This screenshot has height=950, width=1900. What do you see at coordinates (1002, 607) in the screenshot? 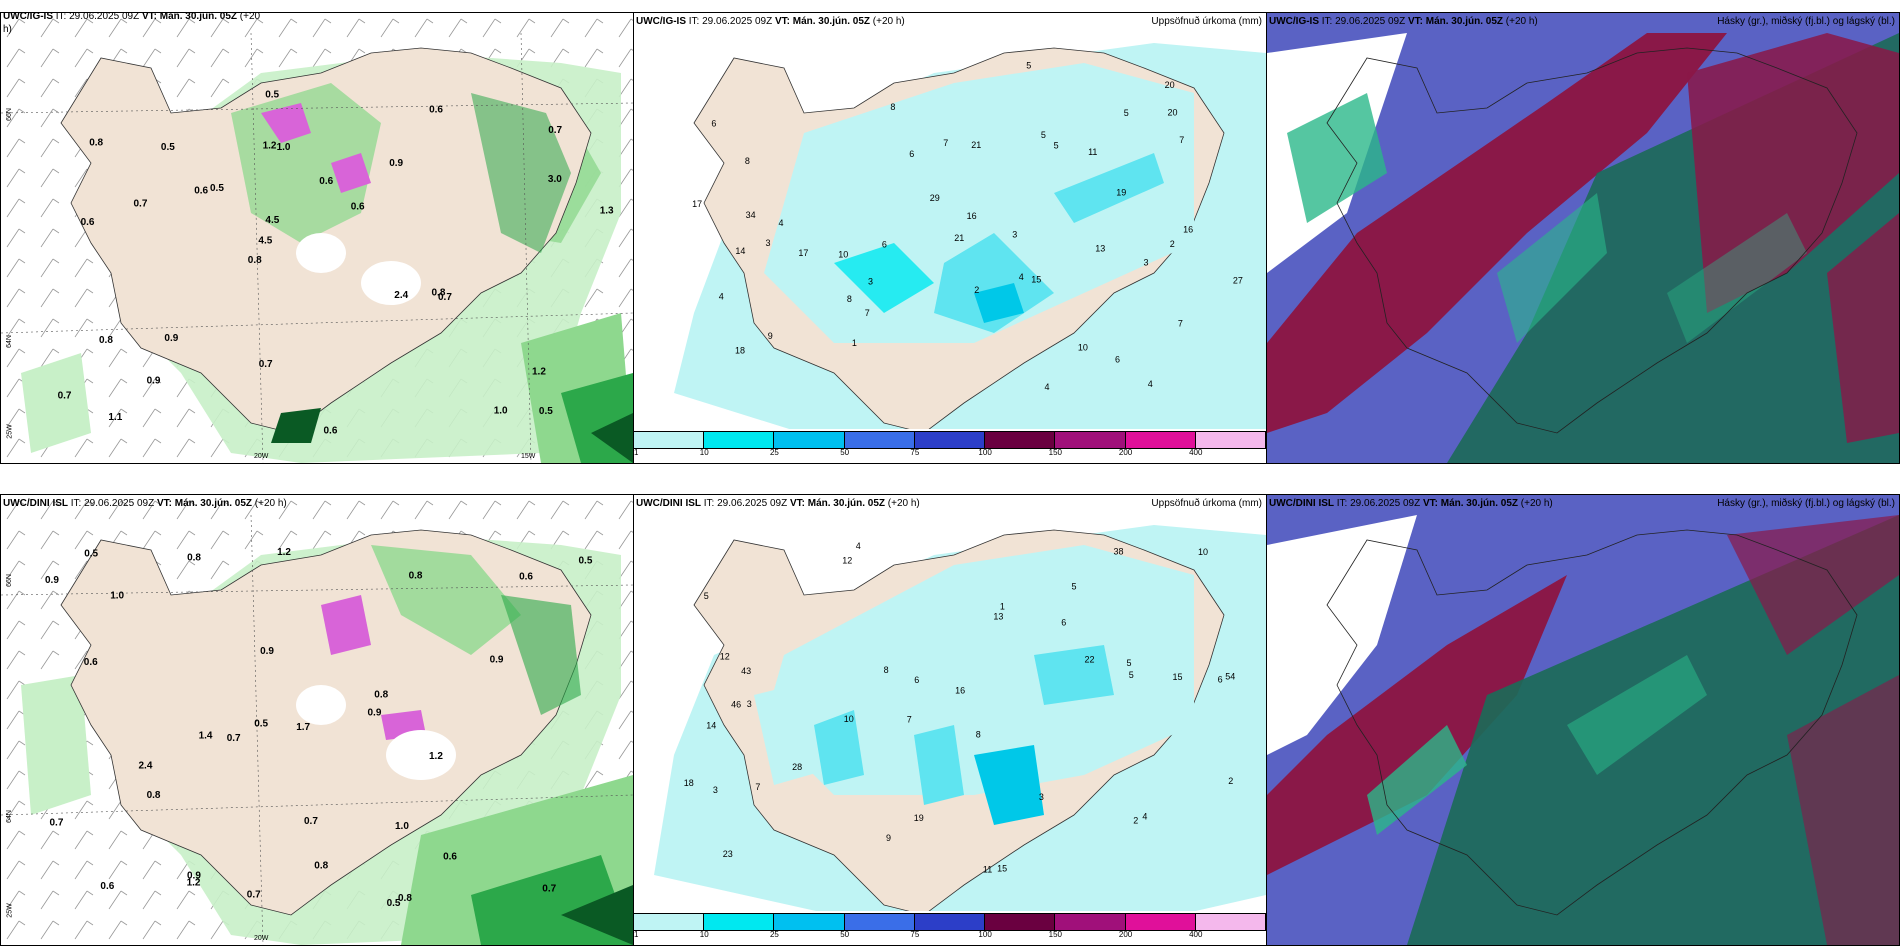
I see `value-label: 1` at bounding box center [1002, 607].